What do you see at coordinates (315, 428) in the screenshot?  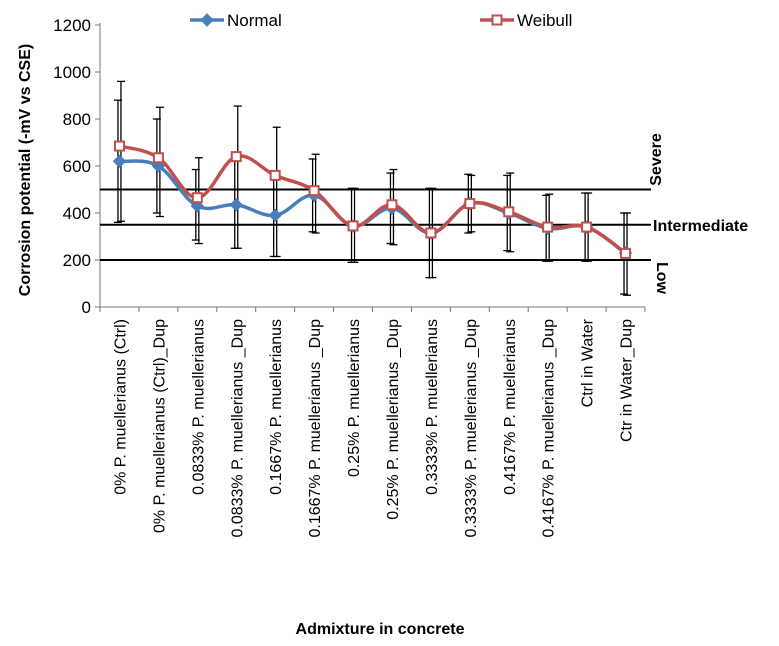 I see `x-tick-label: 0.1667% P. muellerianus _Dup` at bounding box center [315, 428].